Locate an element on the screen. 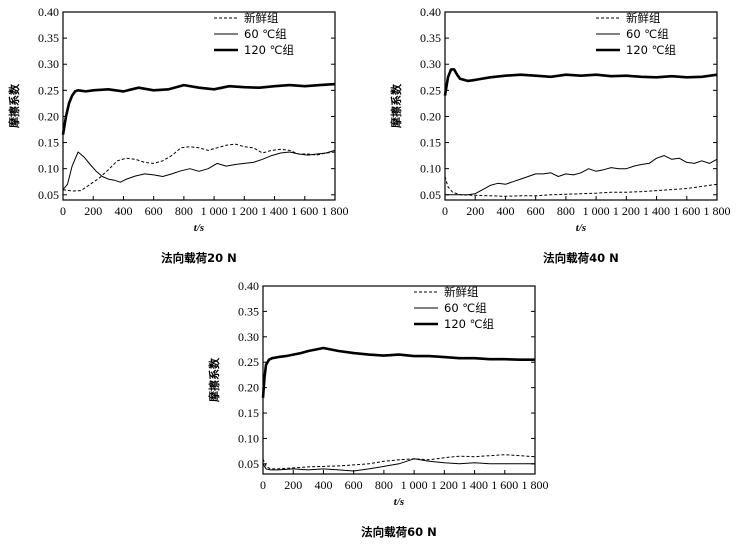  chart-caption: 法向载荷60 N is located at coordinates (399, 532).